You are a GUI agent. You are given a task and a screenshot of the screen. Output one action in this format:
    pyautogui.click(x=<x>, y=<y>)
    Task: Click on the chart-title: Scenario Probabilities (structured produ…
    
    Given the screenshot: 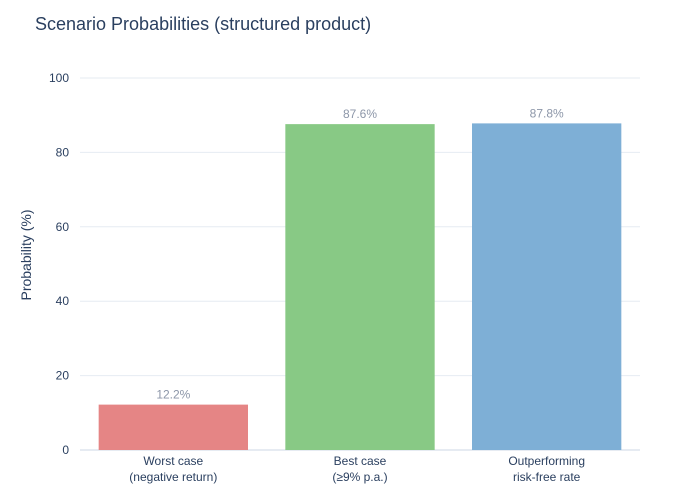 What is the action you would take?
    pyautogui.click(x=203, y=24)
    